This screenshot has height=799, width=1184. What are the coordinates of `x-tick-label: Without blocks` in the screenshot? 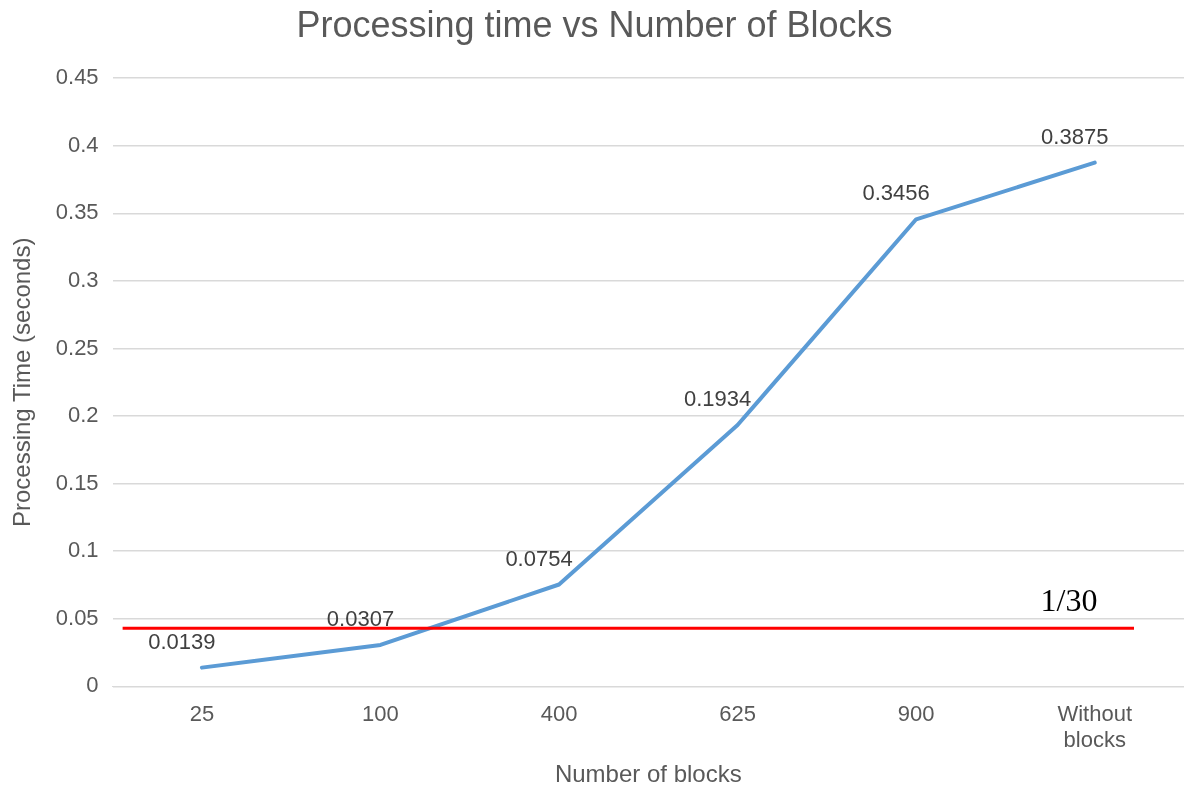 It's located at (1095, 726).